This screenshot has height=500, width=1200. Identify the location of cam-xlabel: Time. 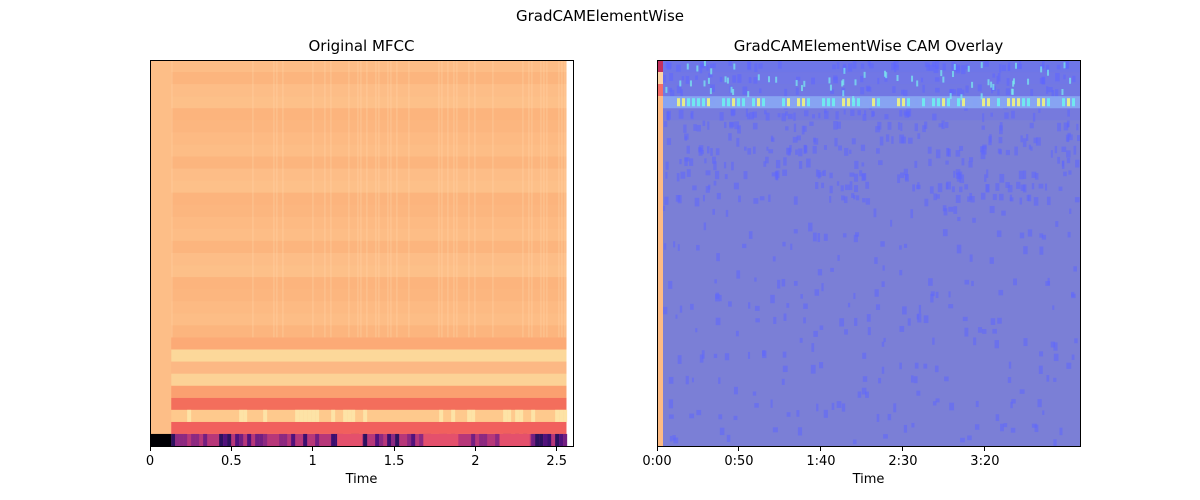
(868, 479).